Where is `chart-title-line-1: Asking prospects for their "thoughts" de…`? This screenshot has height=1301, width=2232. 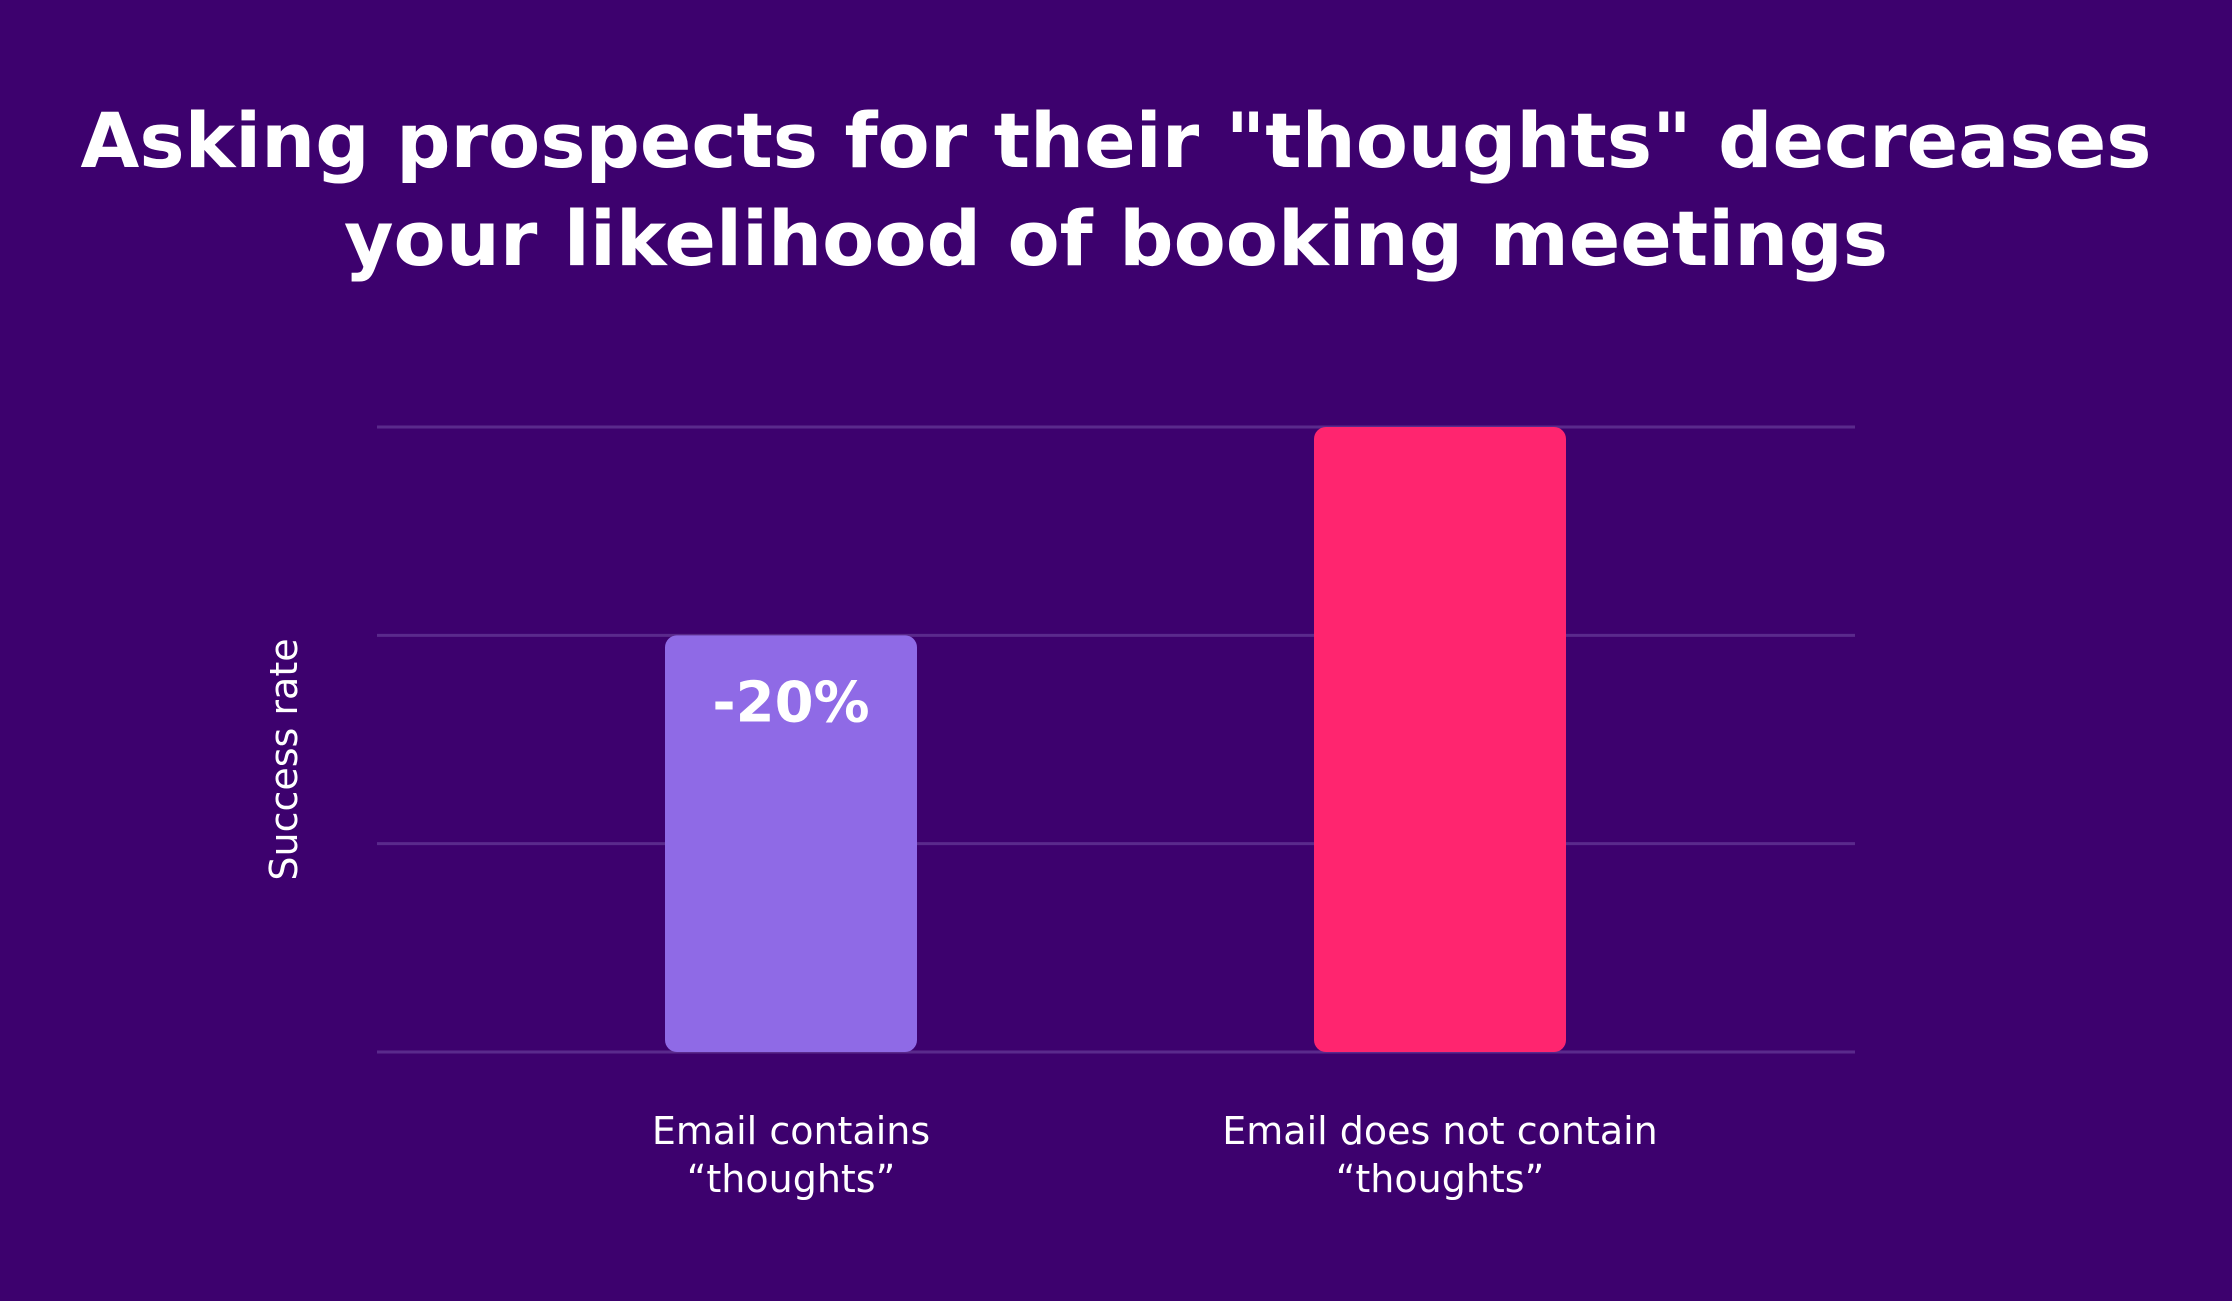 chart-title-line-1: Asking prospects for their "thoughts" de… is located at coordinates (1116, 140).